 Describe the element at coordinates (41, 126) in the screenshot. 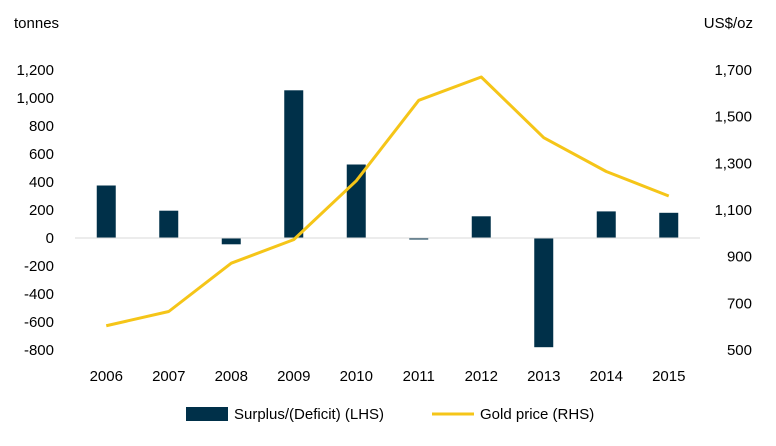

I see `left-tick-label: 800` at that location.